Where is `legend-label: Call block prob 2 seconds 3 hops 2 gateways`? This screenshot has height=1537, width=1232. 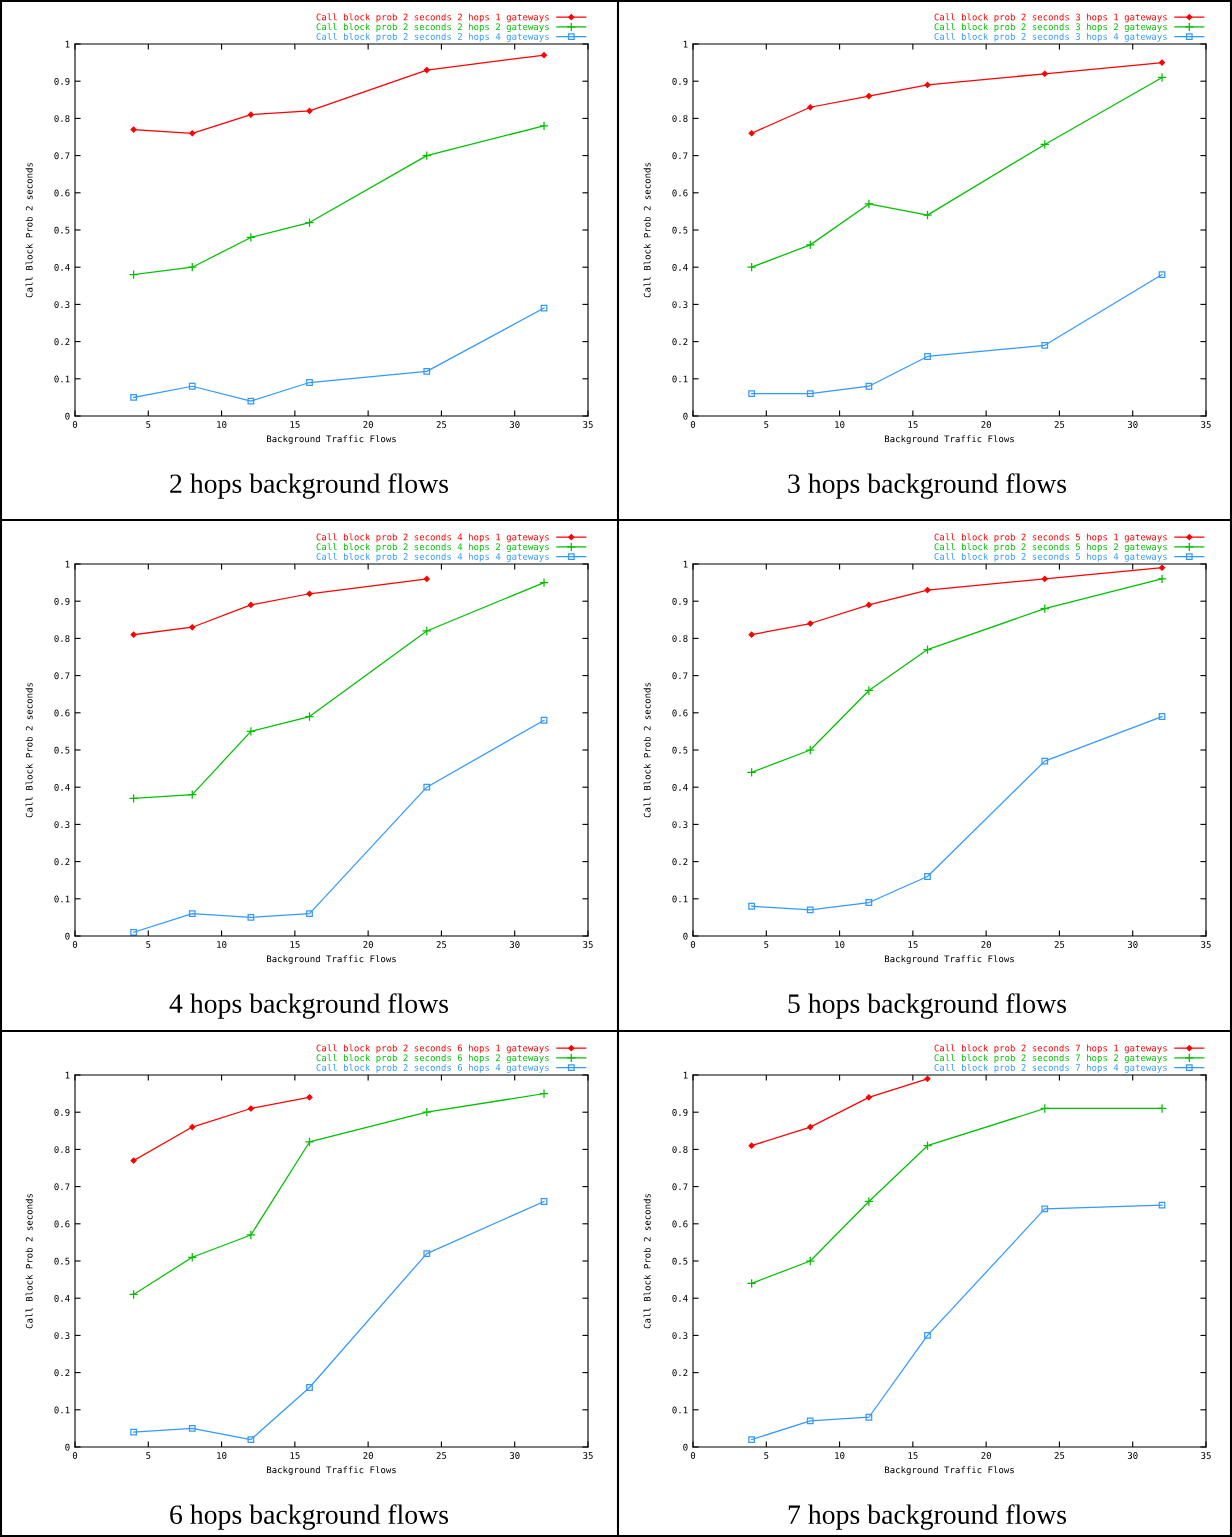 legend-label: Call block prob 2 seconds 3 hops 2 gateways is located at coordinates (1050, 27).